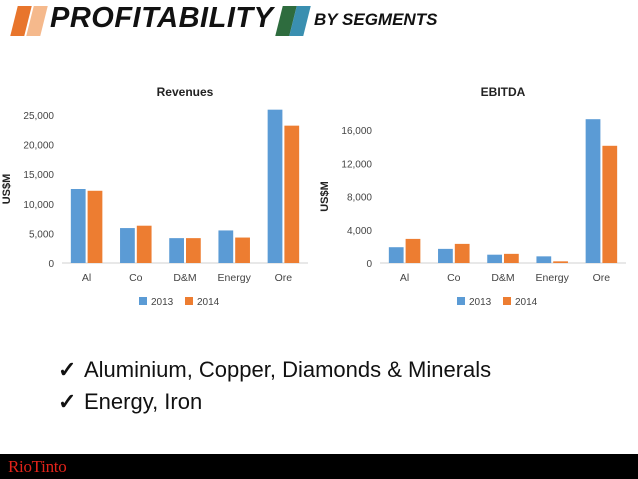  Describe the element at coordinates (38, 205) in the screenshot. I see `y-tick-label: 10,000` at that location.